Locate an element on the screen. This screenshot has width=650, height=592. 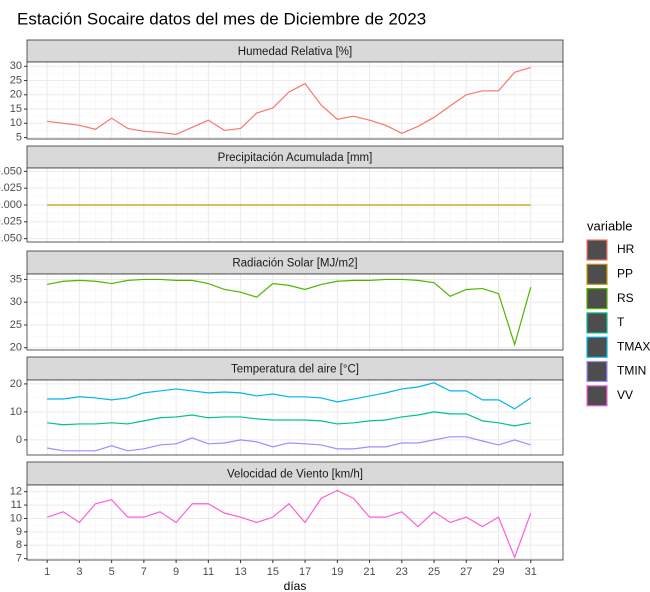
y-tick-label: 0.000 is located at coordinates (11, 205).